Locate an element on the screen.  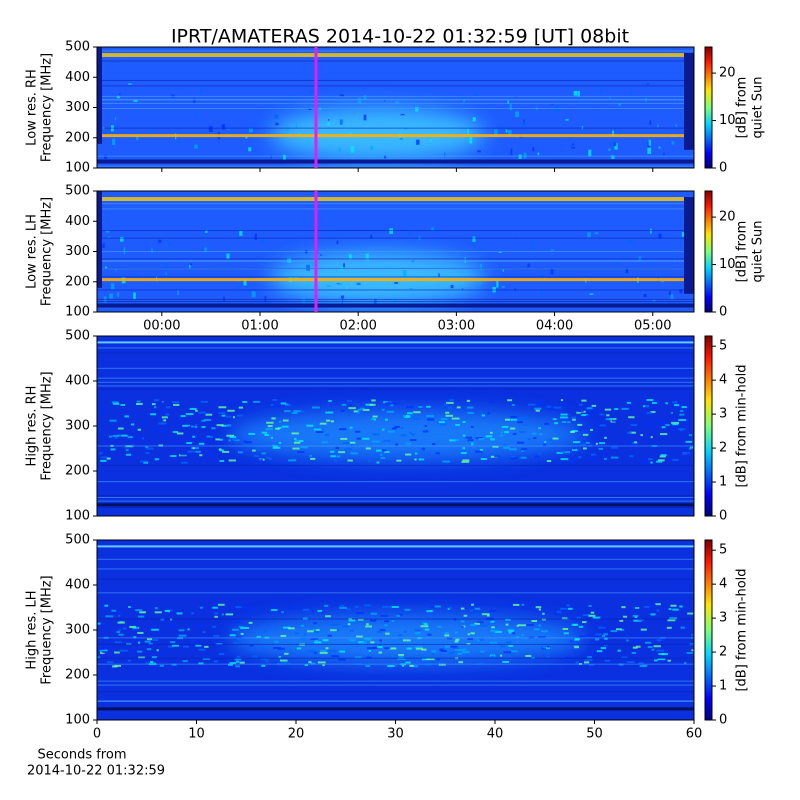
band is located at coordinates (395, 280).